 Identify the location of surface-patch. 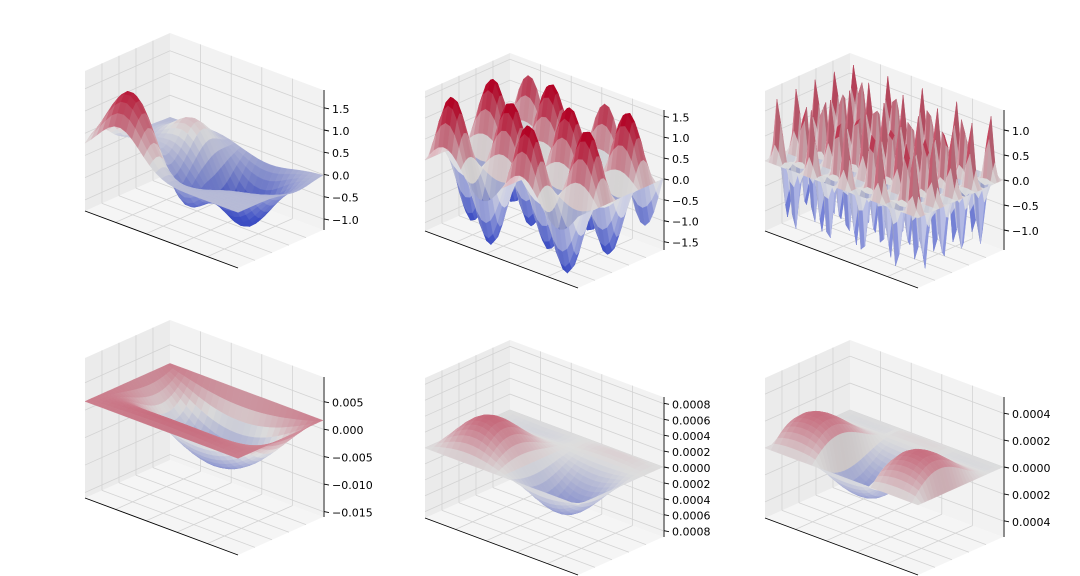
(236, 210).